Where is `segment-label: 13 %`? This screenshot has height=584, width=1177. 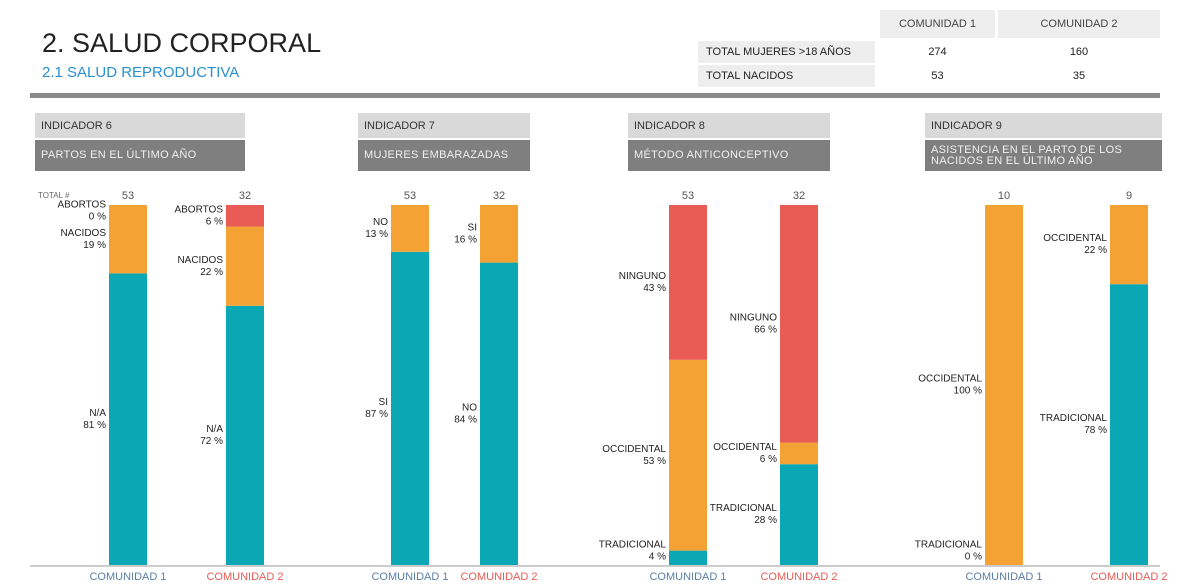
segment-label: 13 % is located at coordinates (376, 234).